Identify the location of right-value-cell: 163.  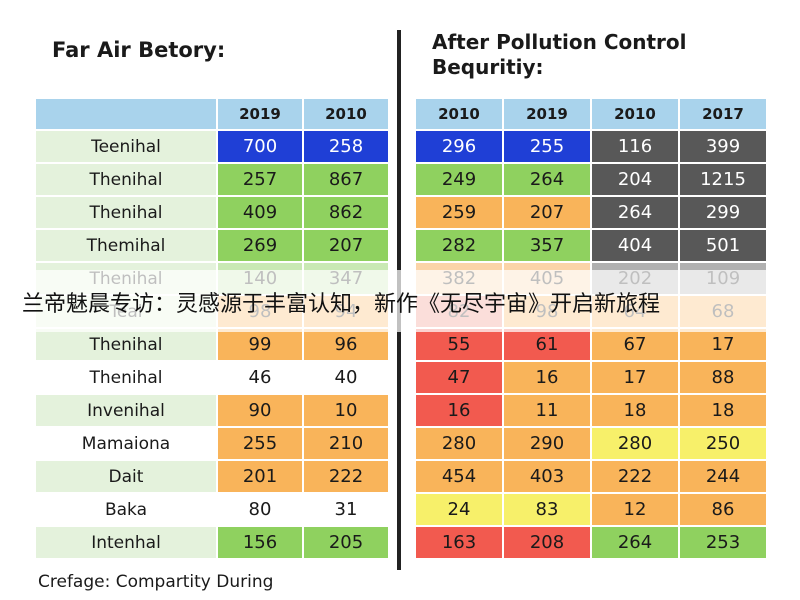
(459, 542).